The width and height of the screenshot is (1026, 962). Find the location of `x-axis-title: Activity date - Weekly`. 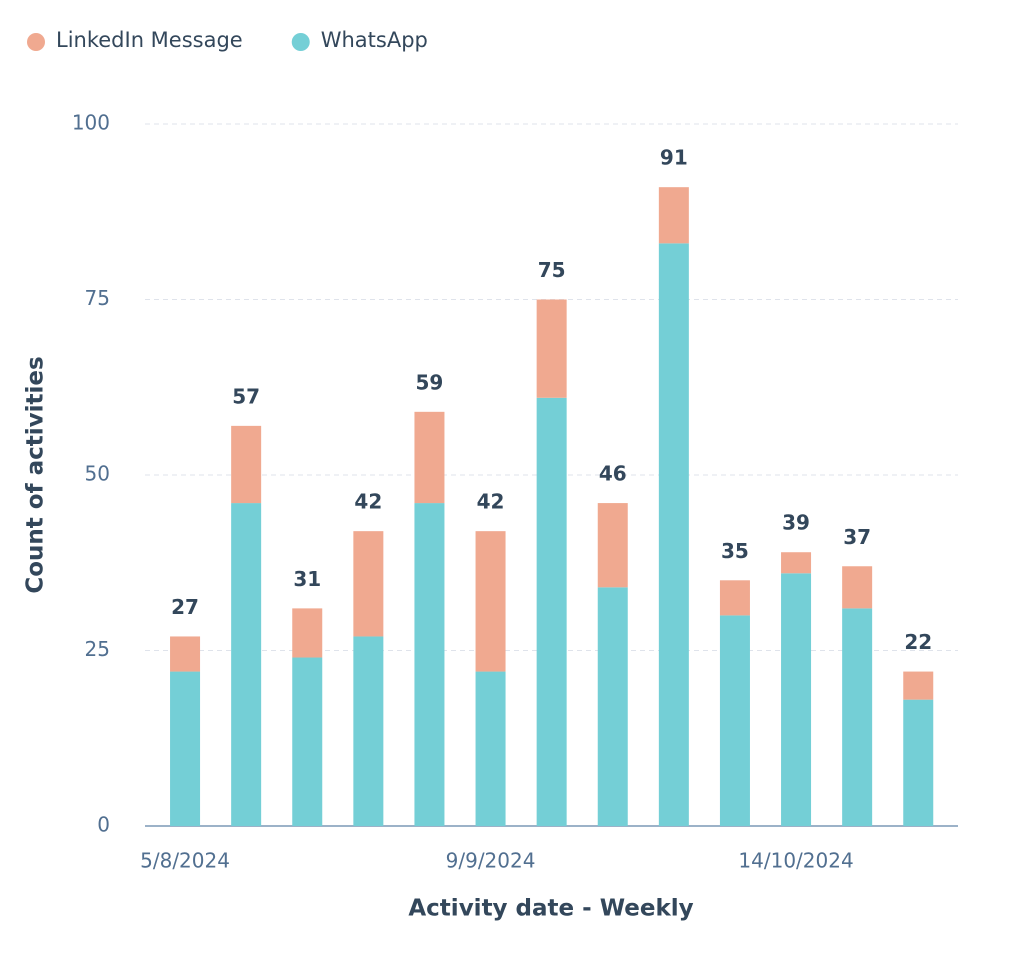

x-axis-title: Activity date - Weekly is located at coordinates (550, 909).